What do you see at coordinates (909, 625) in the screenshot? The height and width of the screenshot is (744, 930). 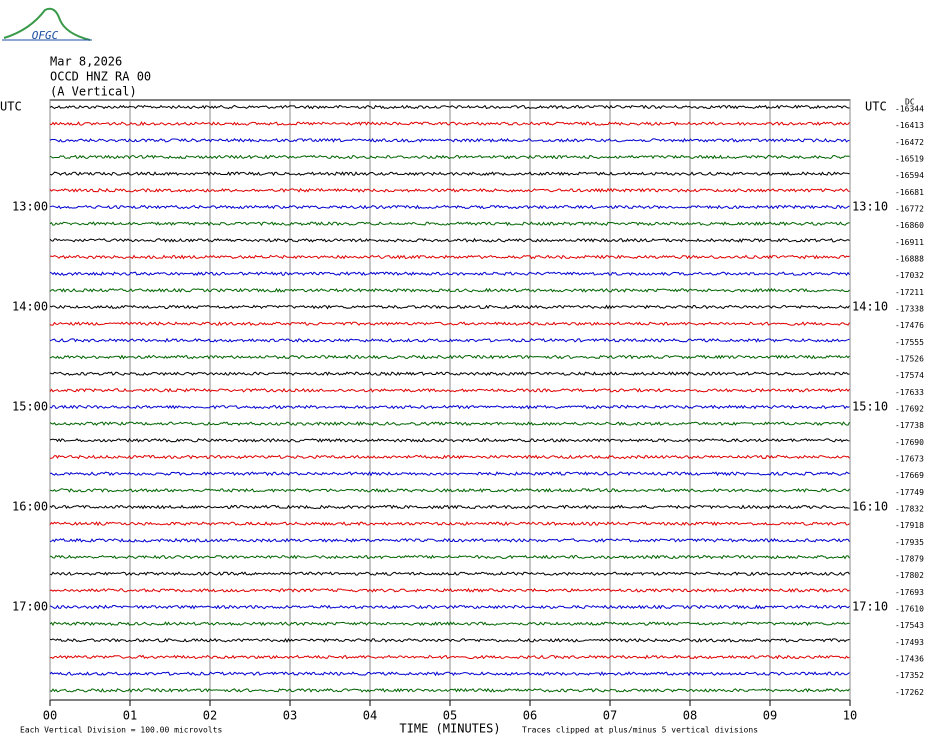 I see `dc-value: -17543` at bounding box center [909, 625].